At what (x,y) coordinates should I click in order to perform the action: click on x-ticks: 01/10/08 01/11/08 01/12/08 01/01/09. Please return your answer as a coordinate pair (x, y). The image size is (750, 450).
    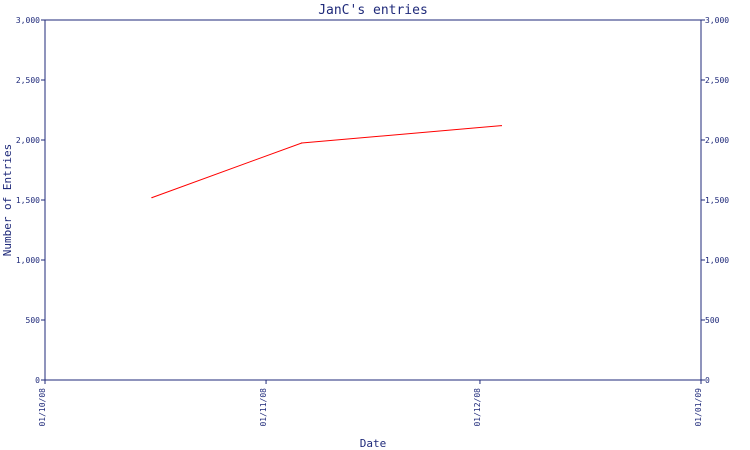
    Looking at the image, I should click on (370, 403).